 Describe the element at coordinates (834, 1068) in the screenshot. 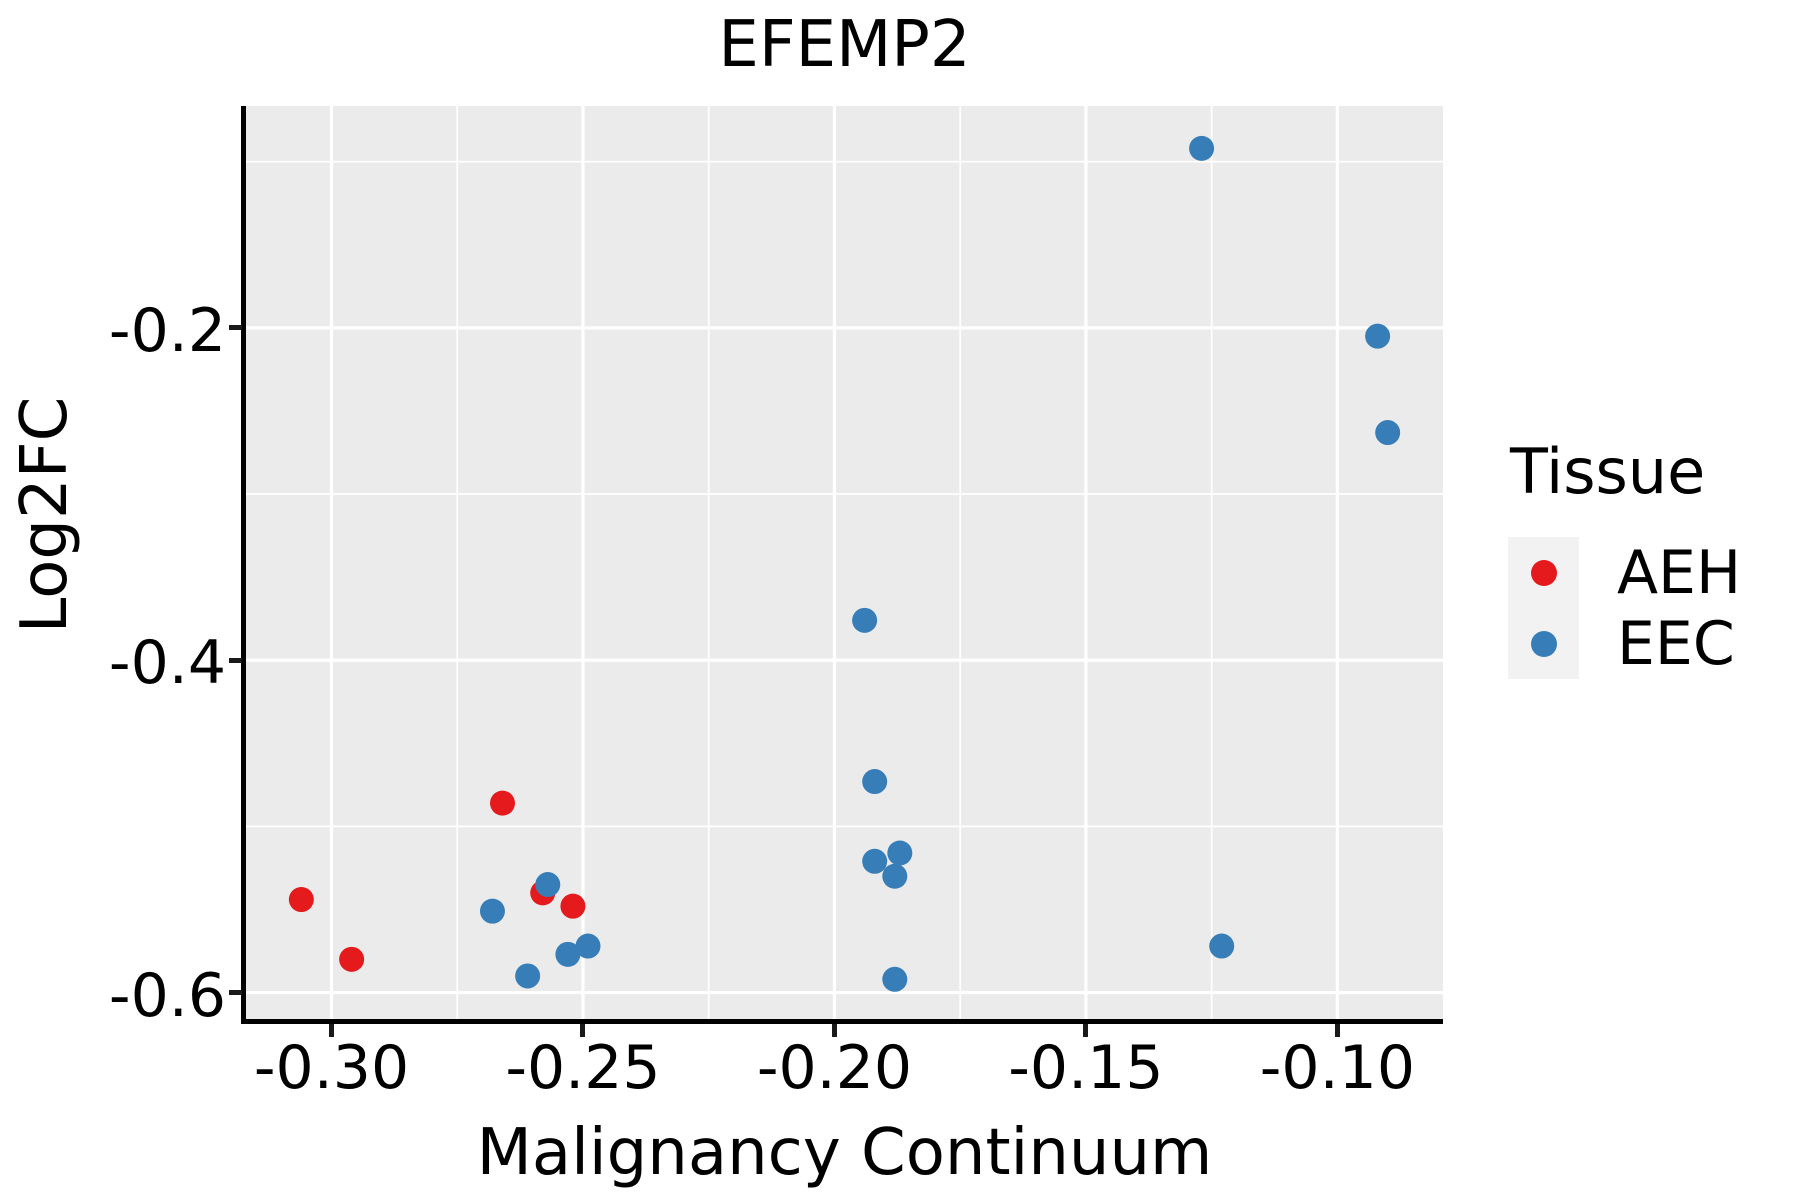

I see `x-tick-label: -0.20` at that location.